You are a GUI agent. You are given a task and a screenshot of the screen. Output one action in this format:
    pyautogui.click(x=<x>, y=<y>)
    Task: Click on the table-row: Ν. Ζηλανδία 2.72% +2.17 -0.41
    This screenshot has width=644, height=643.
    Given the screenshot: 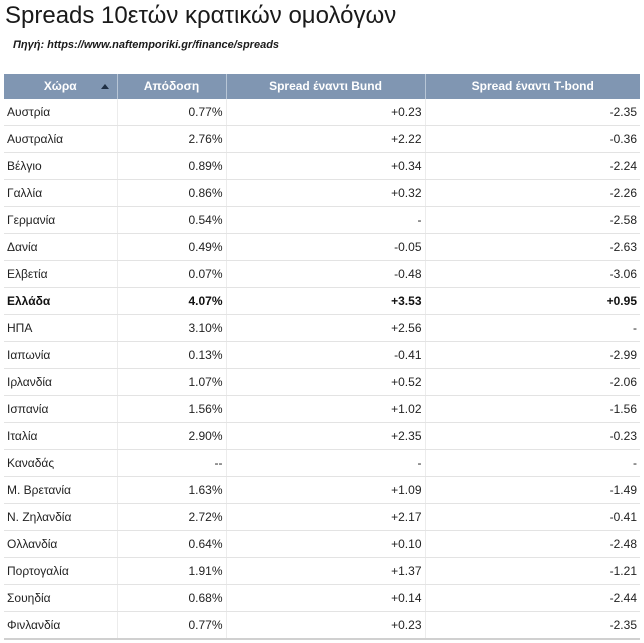 What is the action you would take?
    pyautogui.click(x=322, y=517)
    